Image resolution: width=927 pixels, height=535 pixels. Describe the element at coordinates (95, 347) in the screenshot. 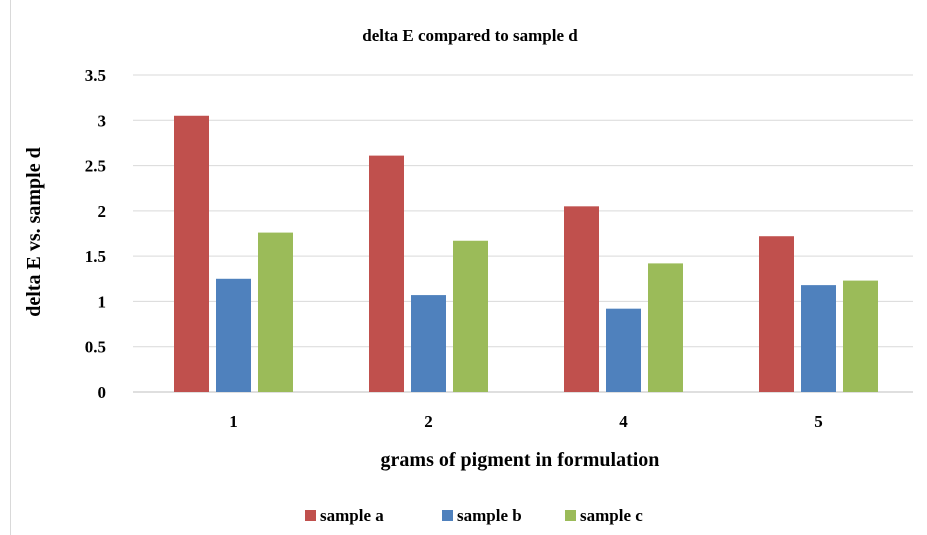

I see `y-tick-label: 0.5` at that location.